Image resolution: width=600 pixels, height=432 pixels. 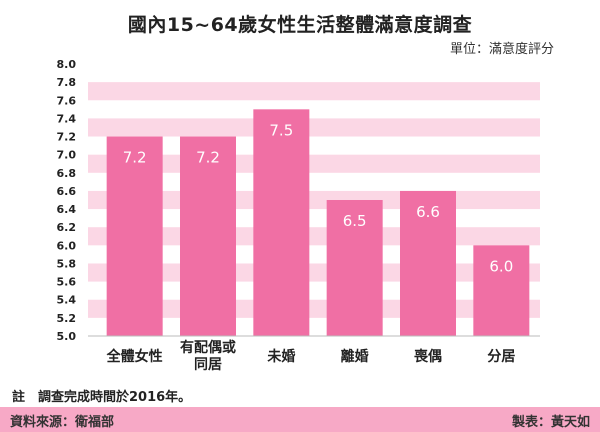 I want to click on chart-title: 國內15~64歲女性生活整體滿意度調查, so click(x=300, y=25).